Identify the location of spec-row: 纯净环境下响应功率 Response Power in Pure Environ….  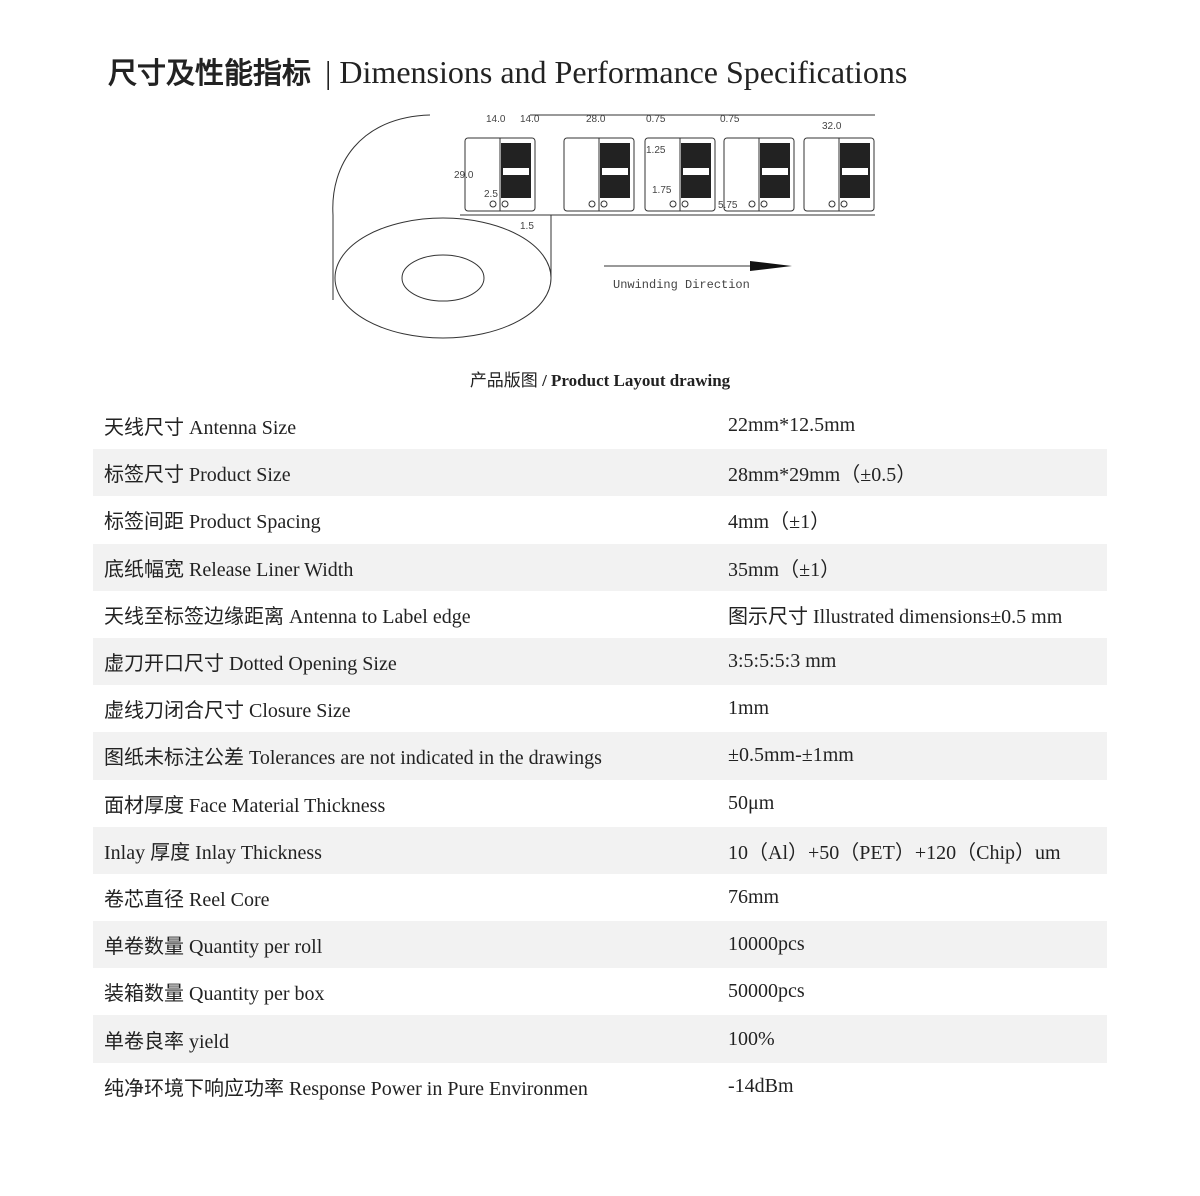
(600, 1086).